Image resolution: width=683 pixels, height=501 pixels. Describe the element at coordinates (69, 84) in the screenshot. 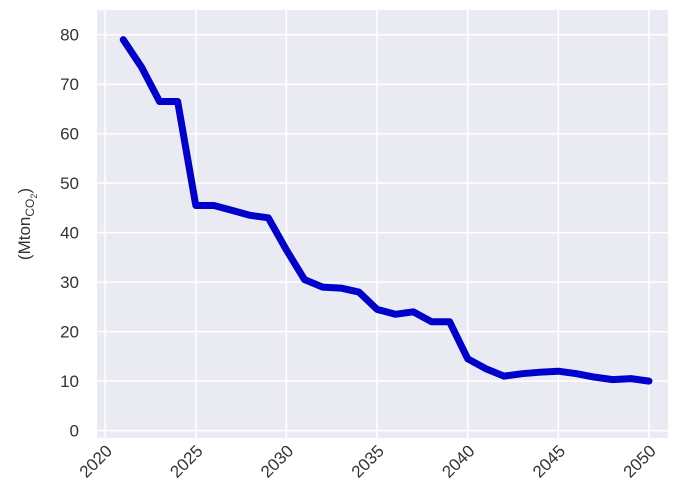

I see `y-tick-label: 70` at that location.